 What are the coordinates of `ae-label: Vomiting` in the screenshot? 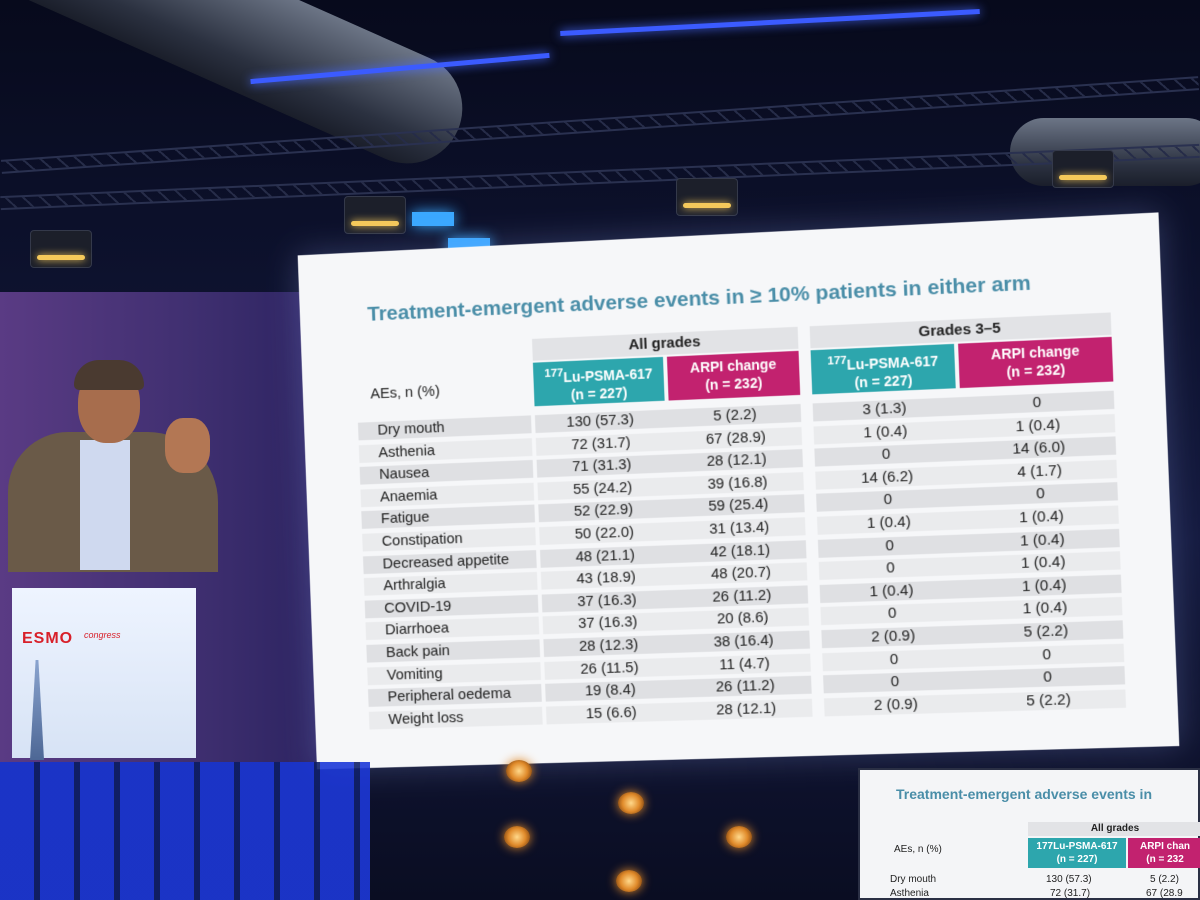 It's located at (414, 674).